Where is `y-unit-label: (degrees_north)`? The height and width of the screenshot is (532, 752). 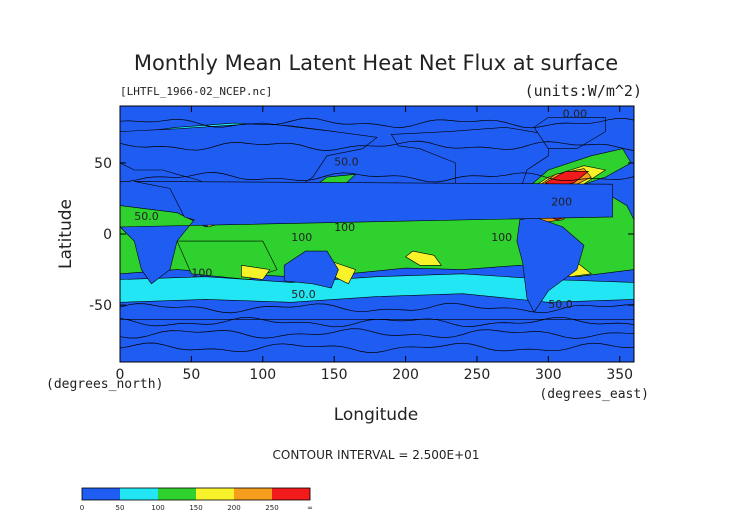 y-unit-label: (degrees_north) is located at coordinates (104, 384).